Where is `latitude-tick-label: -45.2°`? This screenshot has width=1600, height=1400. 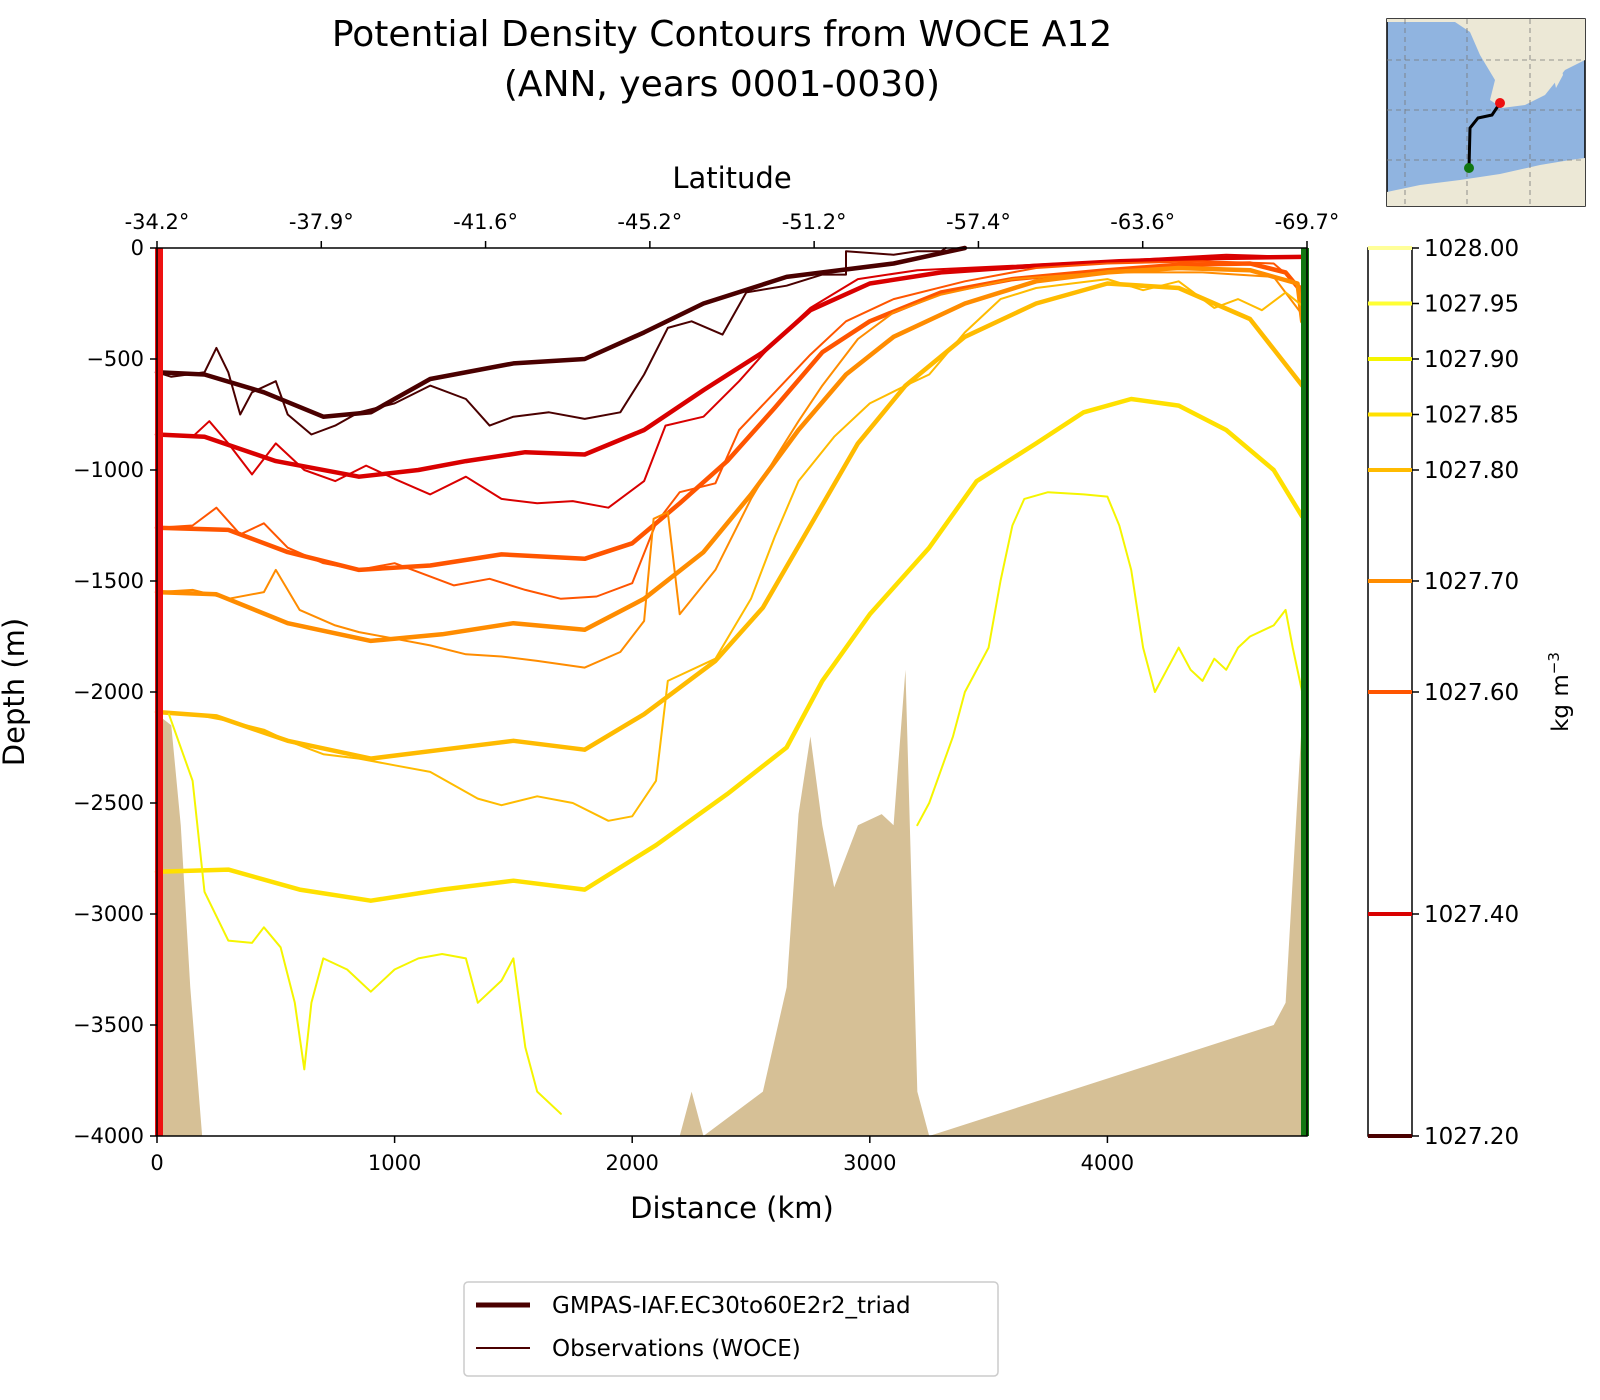 latitude-tick-label: -45.2° is located at coordinates (649, 222).